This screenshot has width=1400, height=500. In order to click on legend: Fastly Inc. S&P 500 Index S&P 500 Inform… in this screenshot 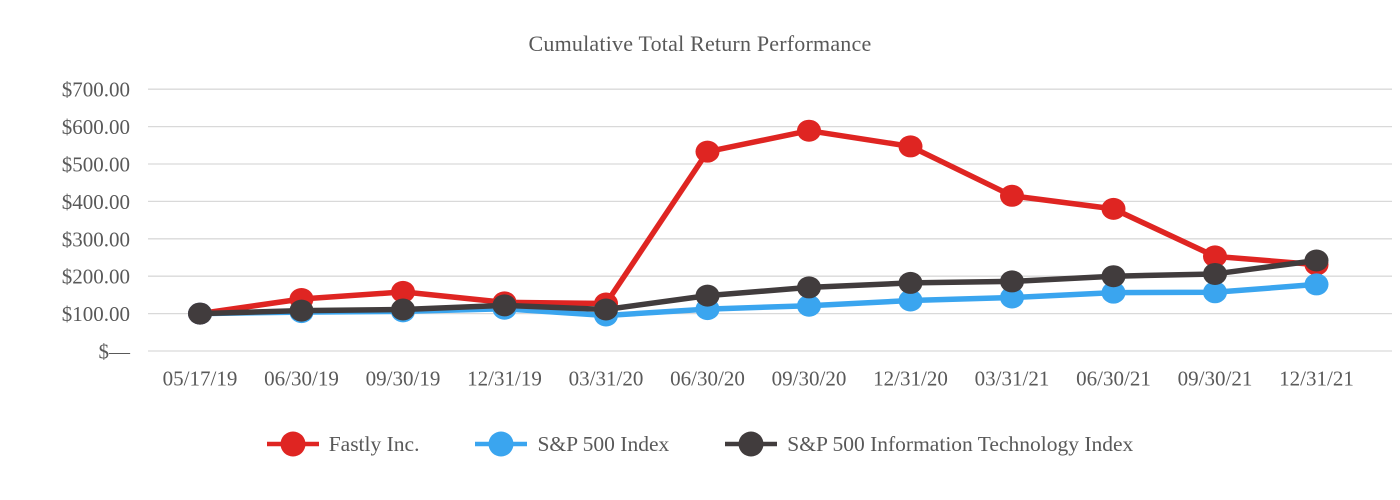, I will do `click(700, 444)`.